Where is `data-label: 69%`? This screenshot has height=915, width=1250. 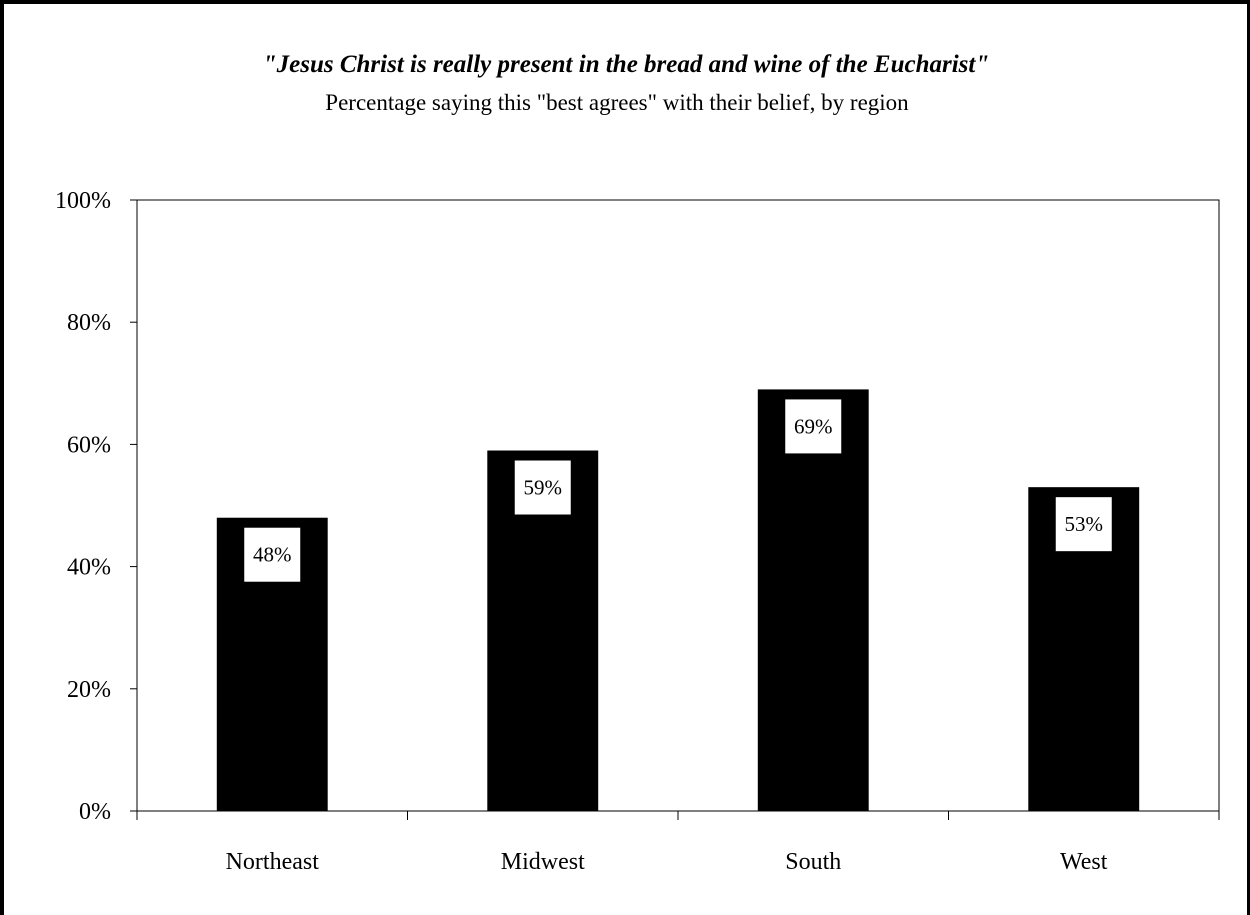
data-label: 69% is located at coordinates (813, 426).